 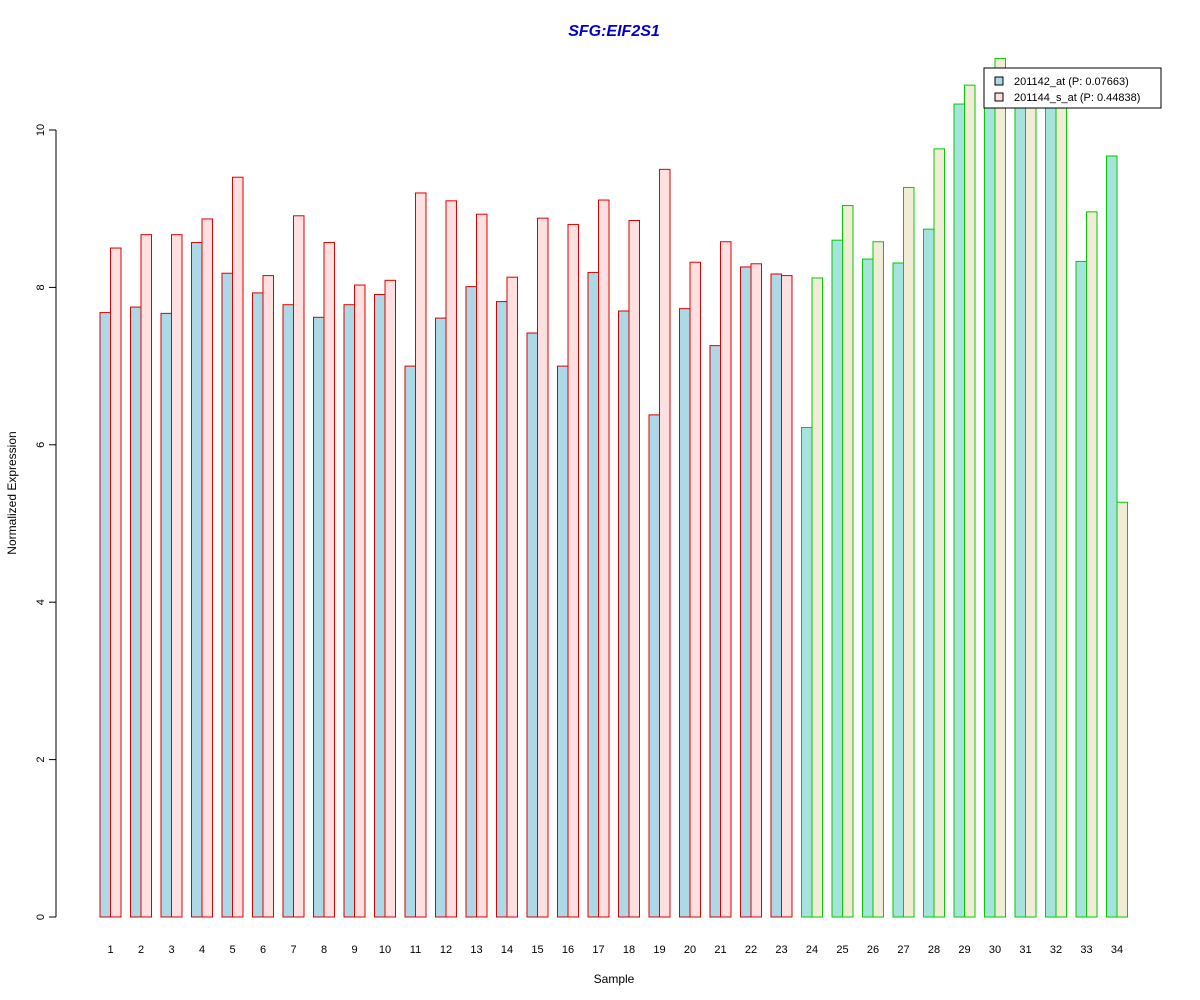 What do you see at coordinates (812, 950) in the screenshot?
I see `x-tick-label: 24` at bounding box center [812, 950].